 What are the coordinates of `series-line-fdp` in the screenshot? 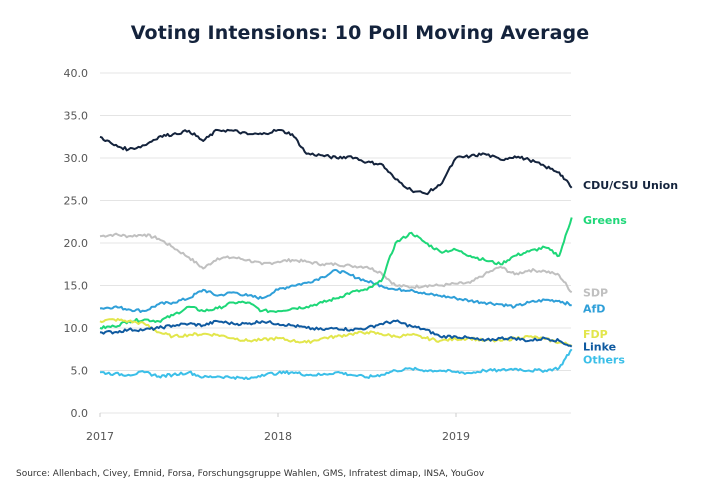 It's located at (336, 332).